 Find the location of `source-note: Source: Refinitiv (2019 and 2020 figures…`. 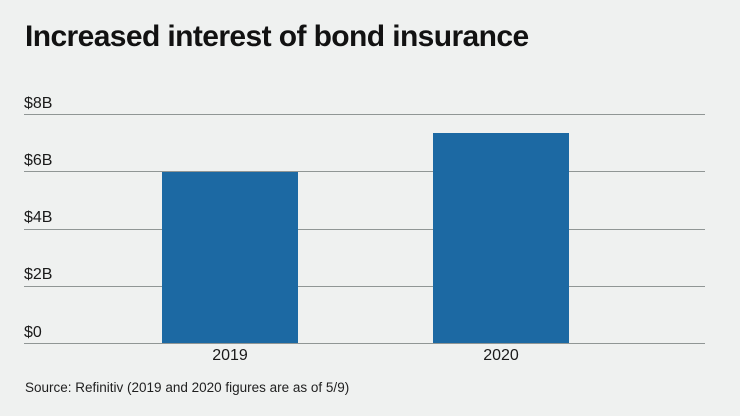

source-note: Source: Refinitiv (2019 and 2020 figures… is located at coordinates (187, 387).